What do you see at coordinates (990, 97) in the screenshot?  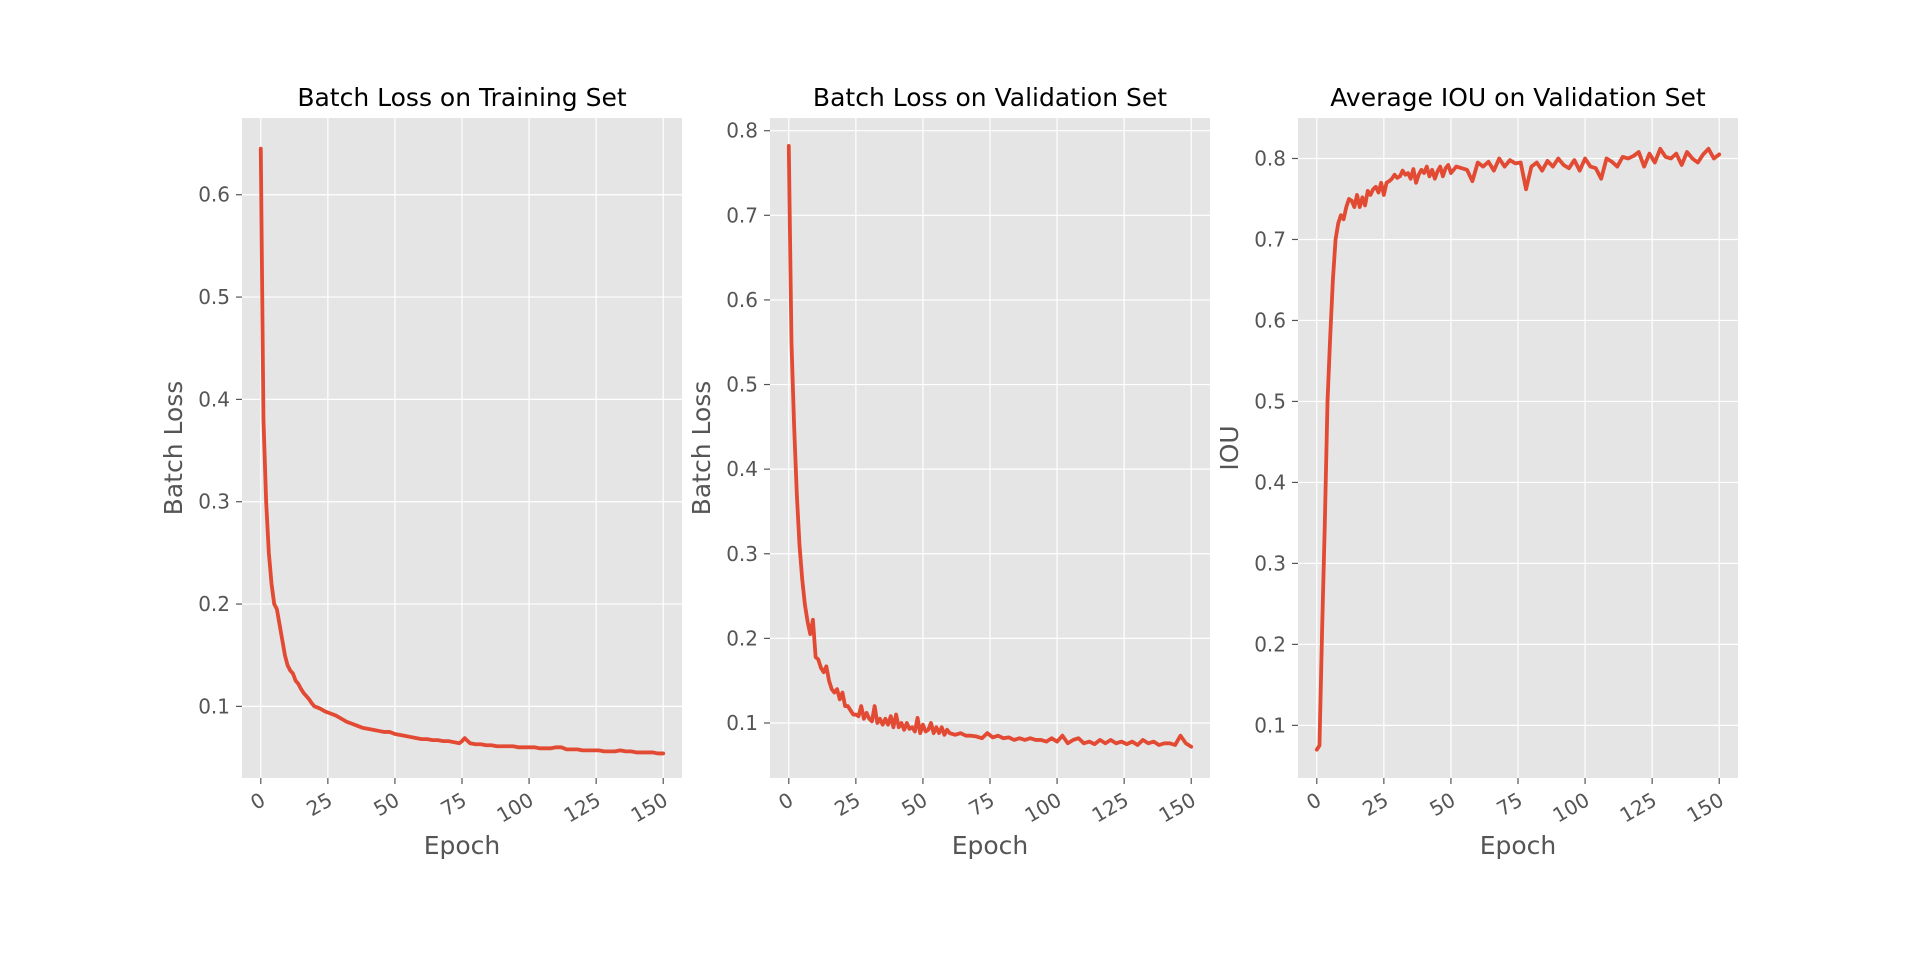 I see `chart-title: Batch Loss on Validation Set` at bounding box center [990, 97].